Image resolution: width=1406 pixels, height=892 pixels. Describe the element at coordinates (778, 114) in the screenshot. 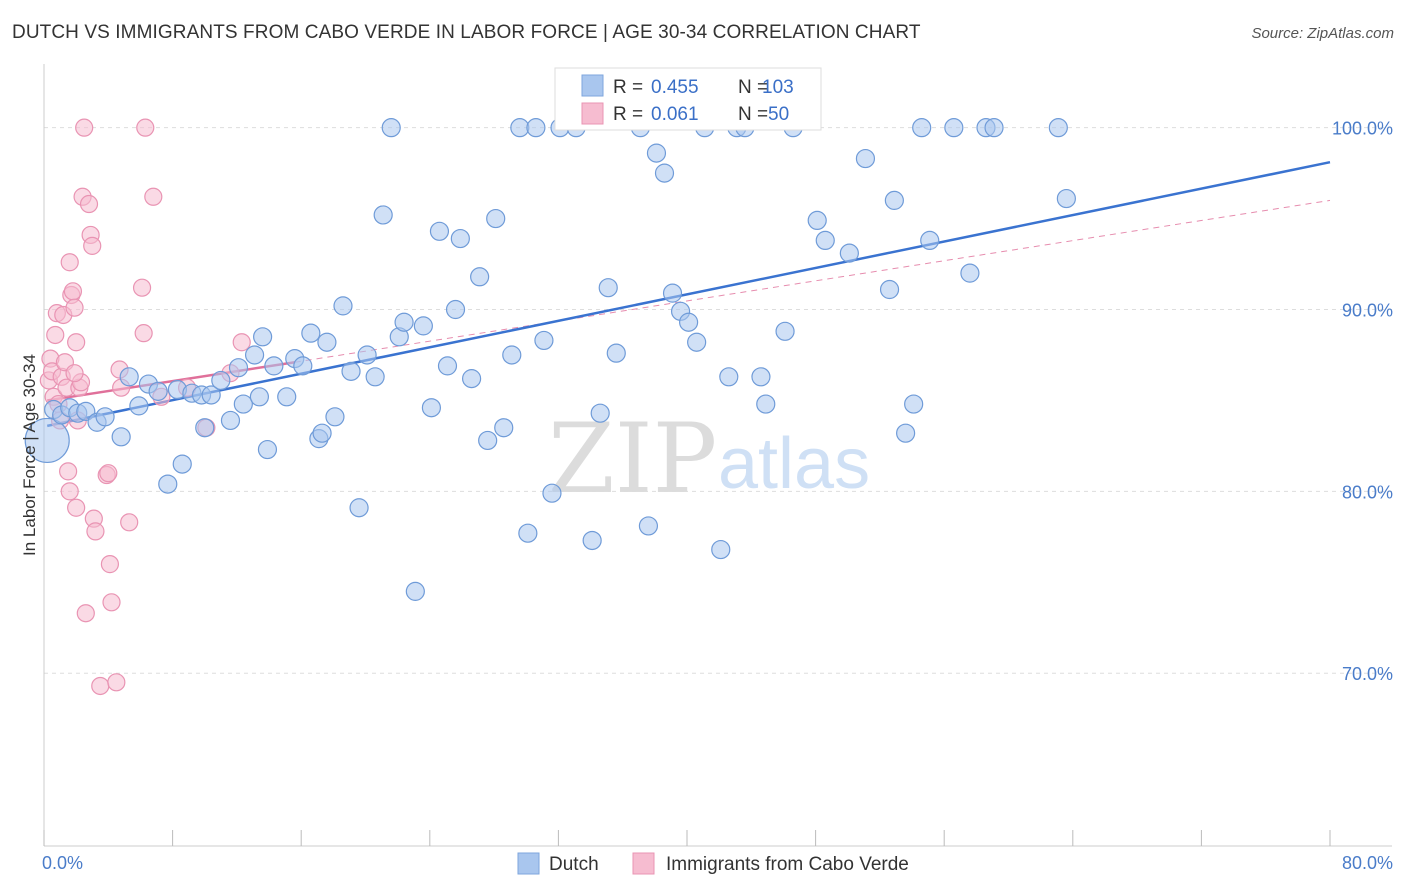

I see `cabo-n-value: 50` at that location.